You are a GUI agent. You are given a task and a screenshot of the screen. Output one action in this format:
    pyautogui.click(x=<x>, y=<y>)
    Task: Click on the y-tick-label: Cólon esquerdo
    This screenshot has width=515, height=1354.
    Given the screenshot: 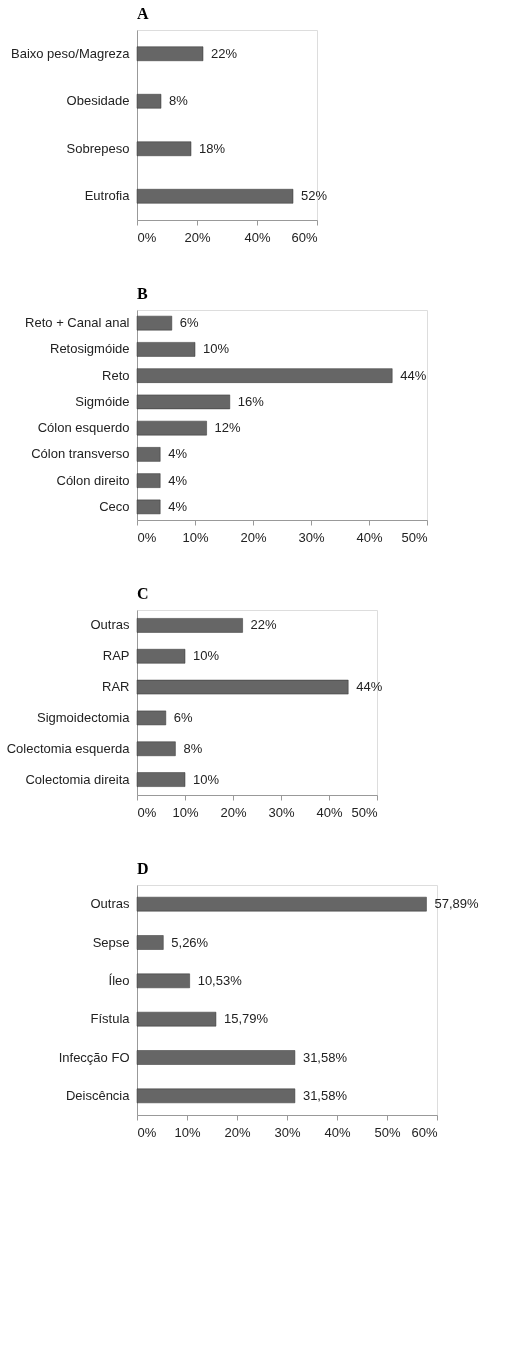 What is the action you would take?
    pyautogui.click(x=83, y=428)
    